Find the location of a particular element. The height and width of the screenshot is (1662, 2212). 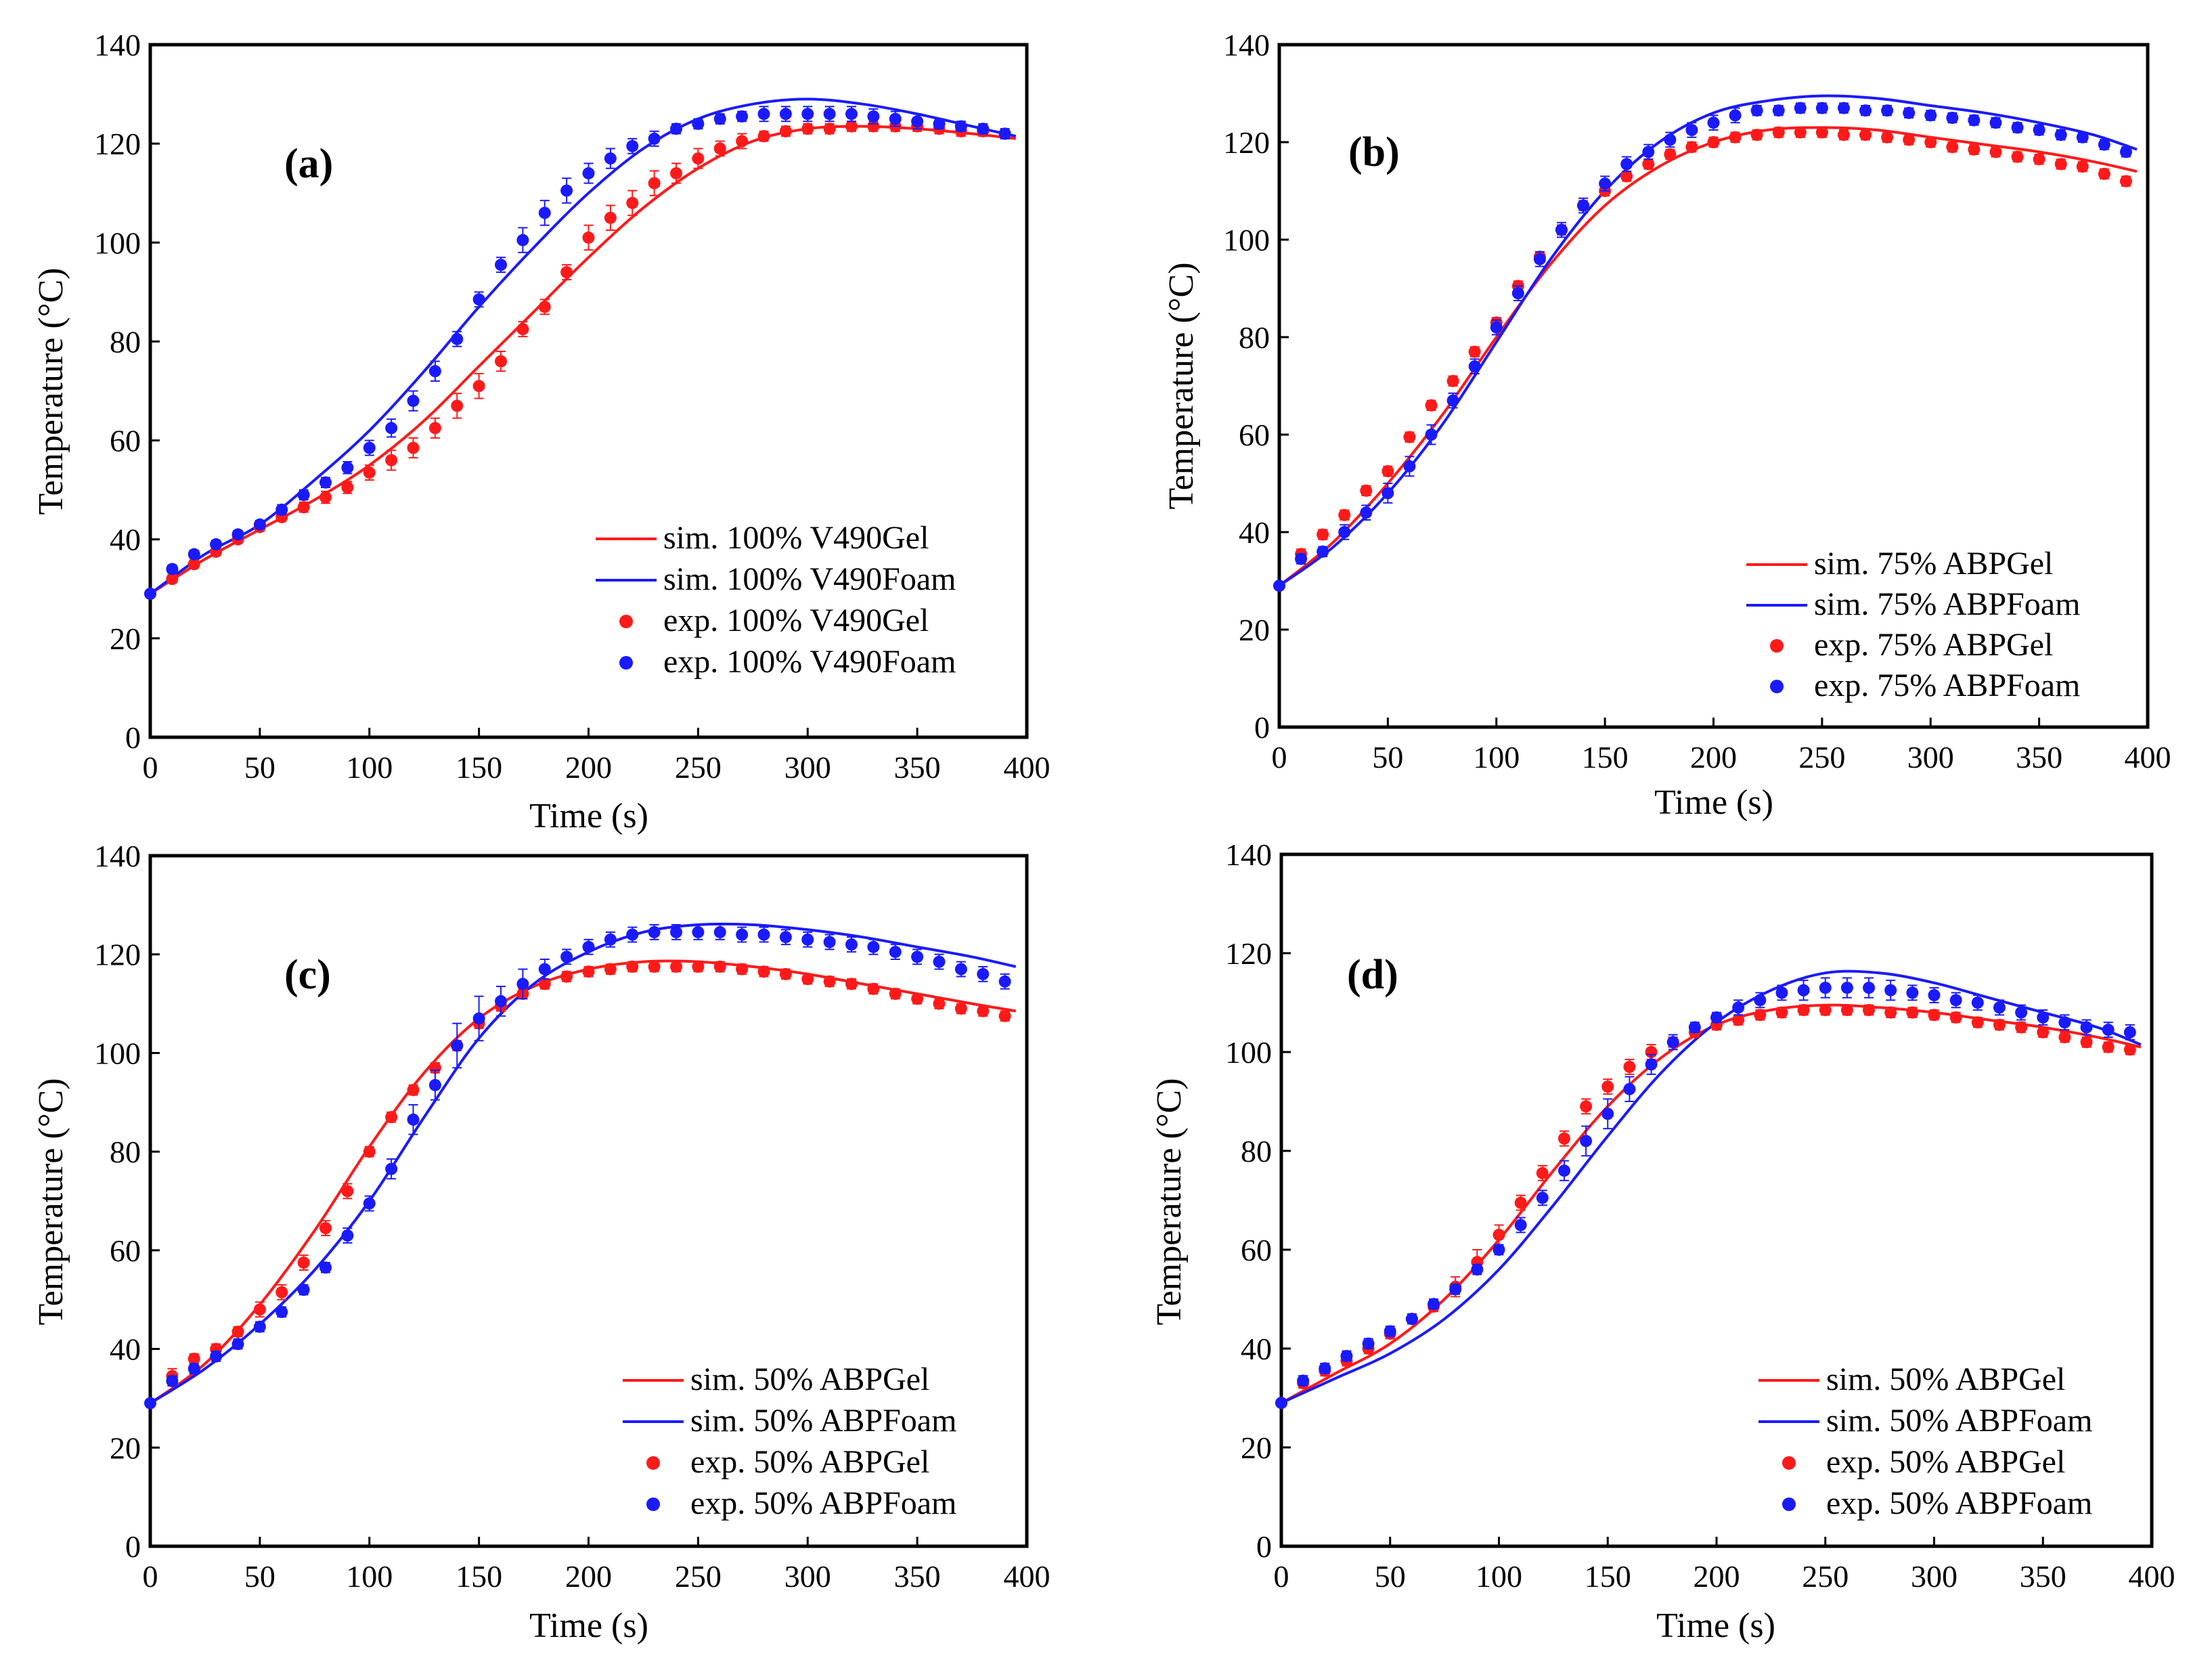

legend-label-exp-gel: exp. 50% ABPGel is located at coordinates (809, 1462).